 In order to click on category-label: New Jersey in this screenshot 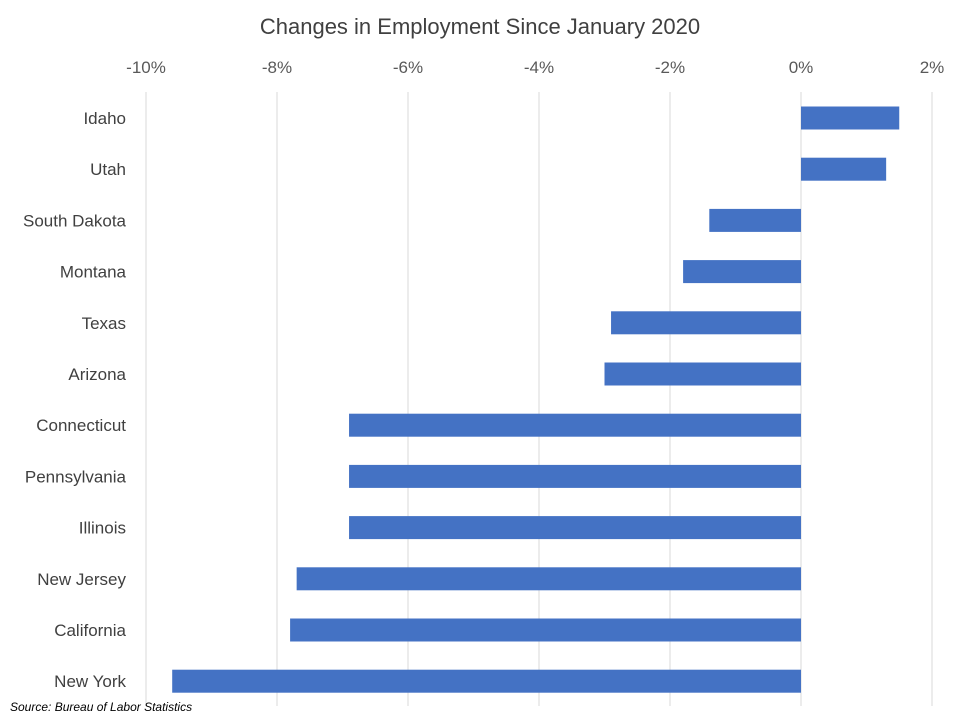, I will do `click(81, 579)`.